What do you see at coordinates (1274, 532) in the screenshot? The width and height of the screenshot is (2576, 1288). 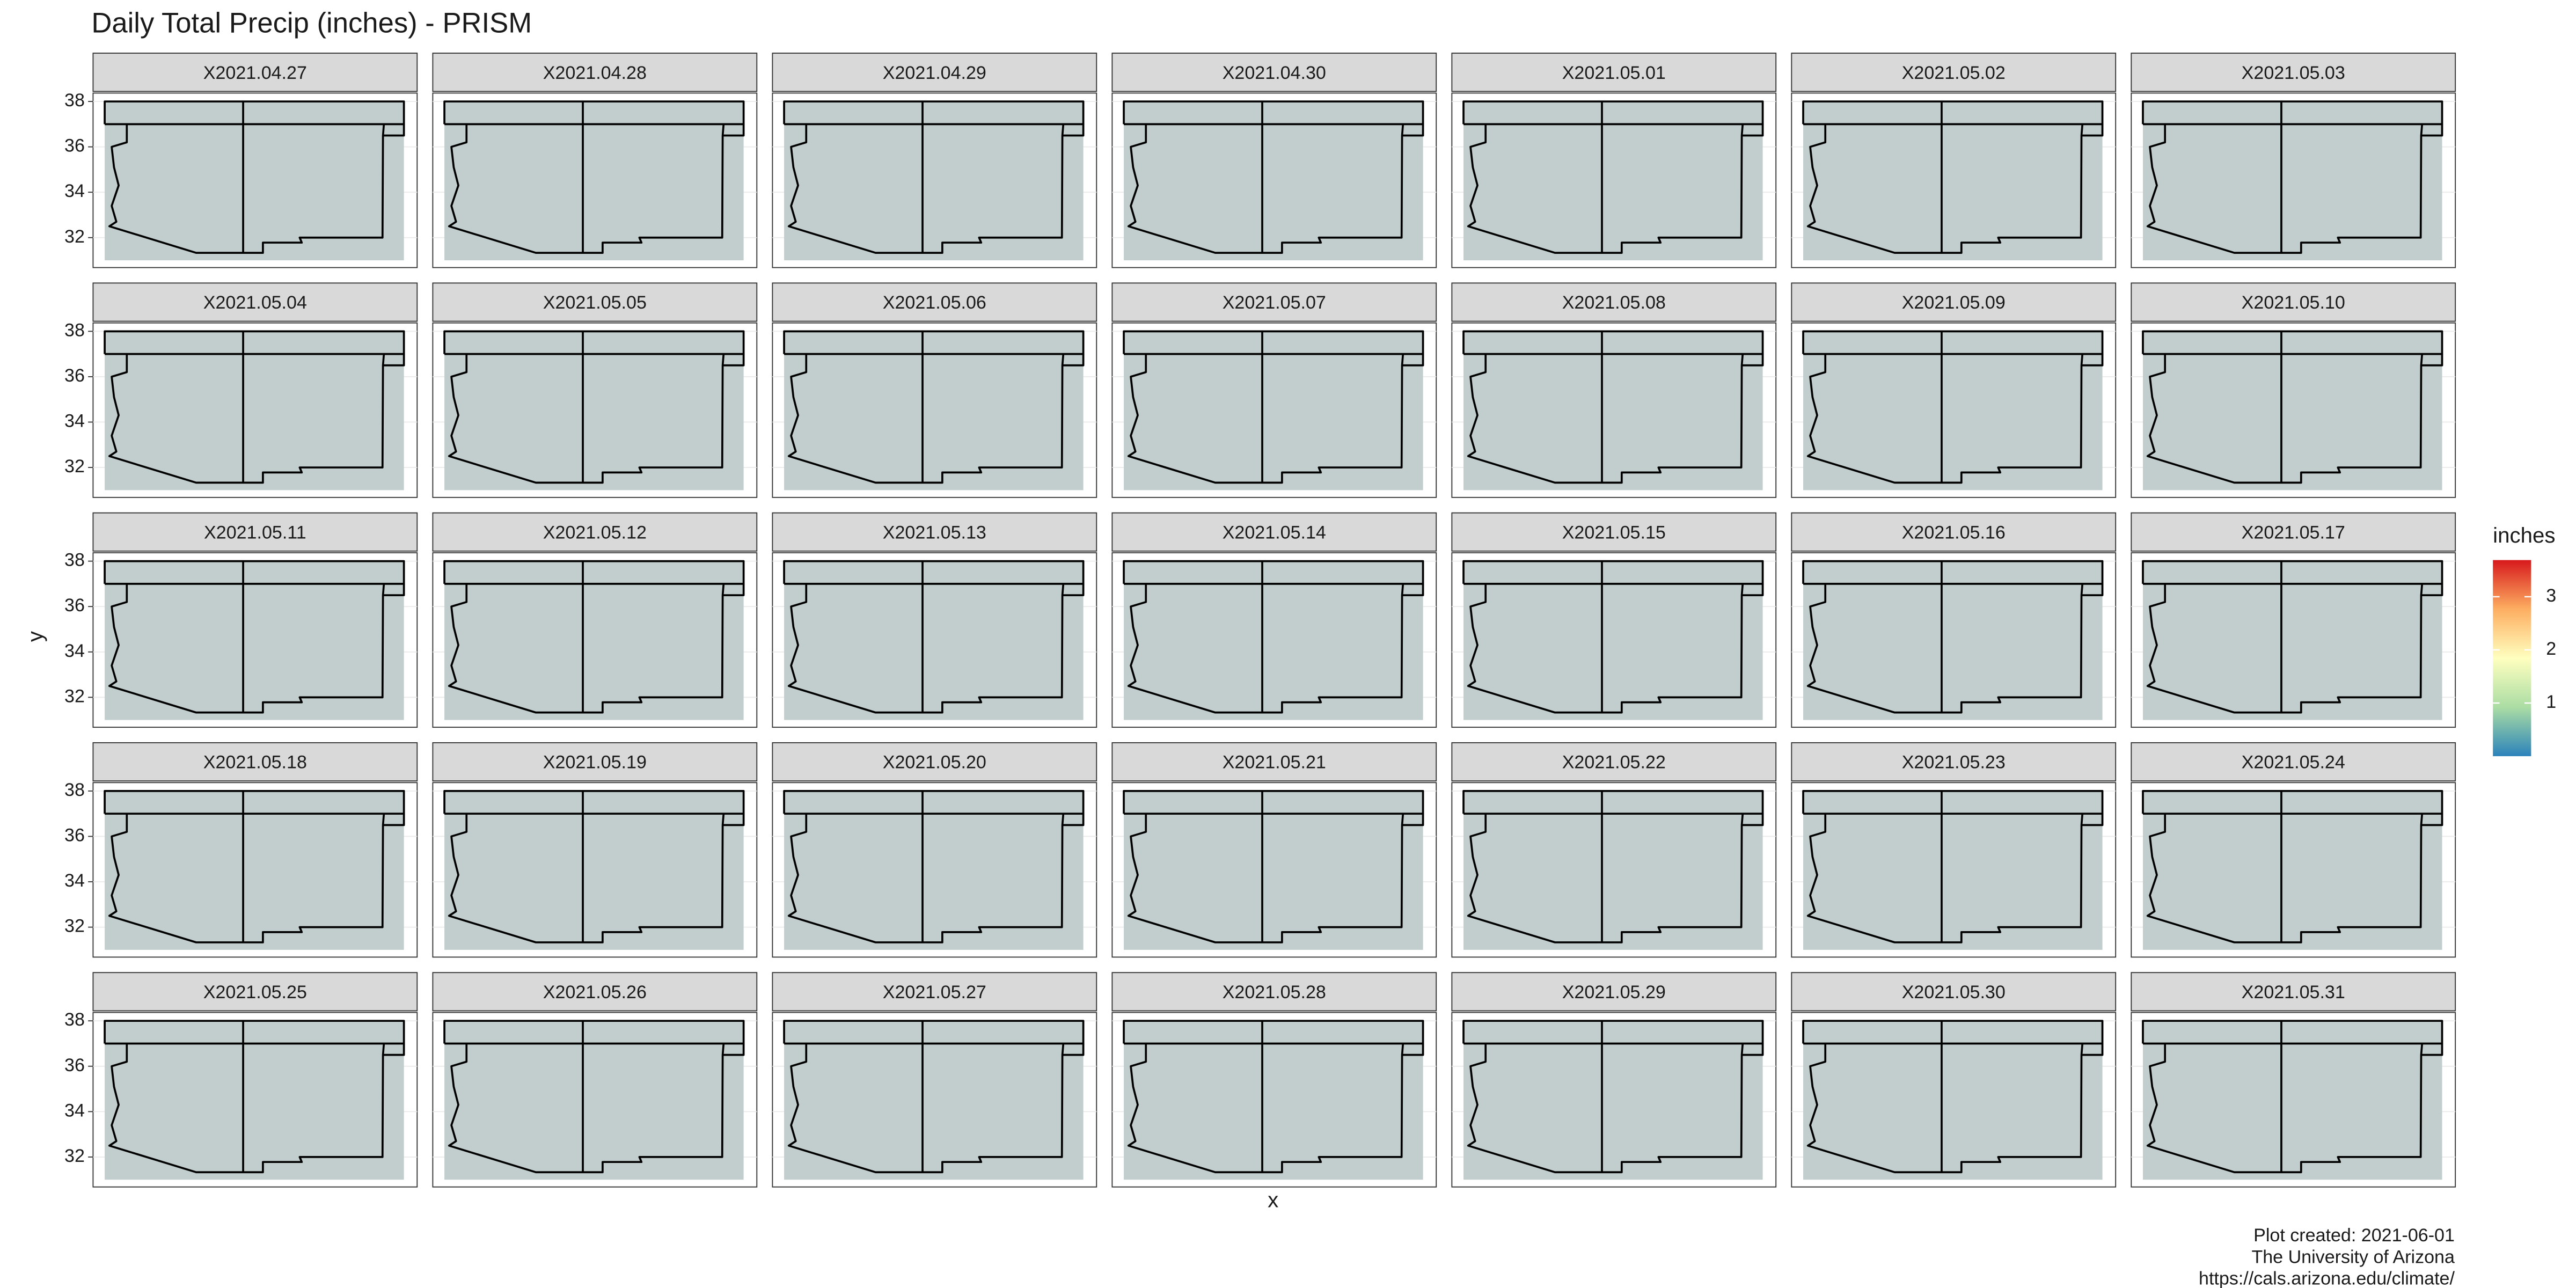 I see `facet-label: X2021.05.14` at bounding box center [1274, 532].